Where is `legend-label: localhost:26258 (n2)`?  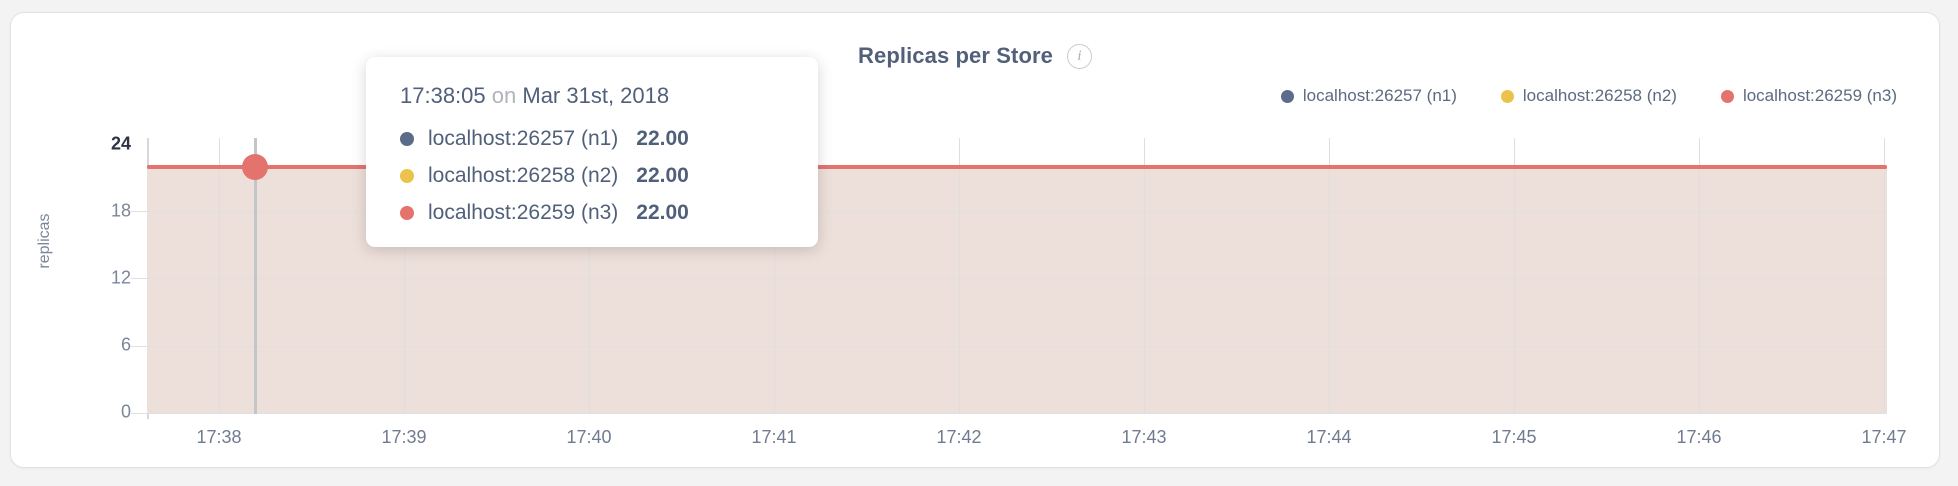
legend-label: localhost:26258 (n2) is located at coordinates (1599, 95).